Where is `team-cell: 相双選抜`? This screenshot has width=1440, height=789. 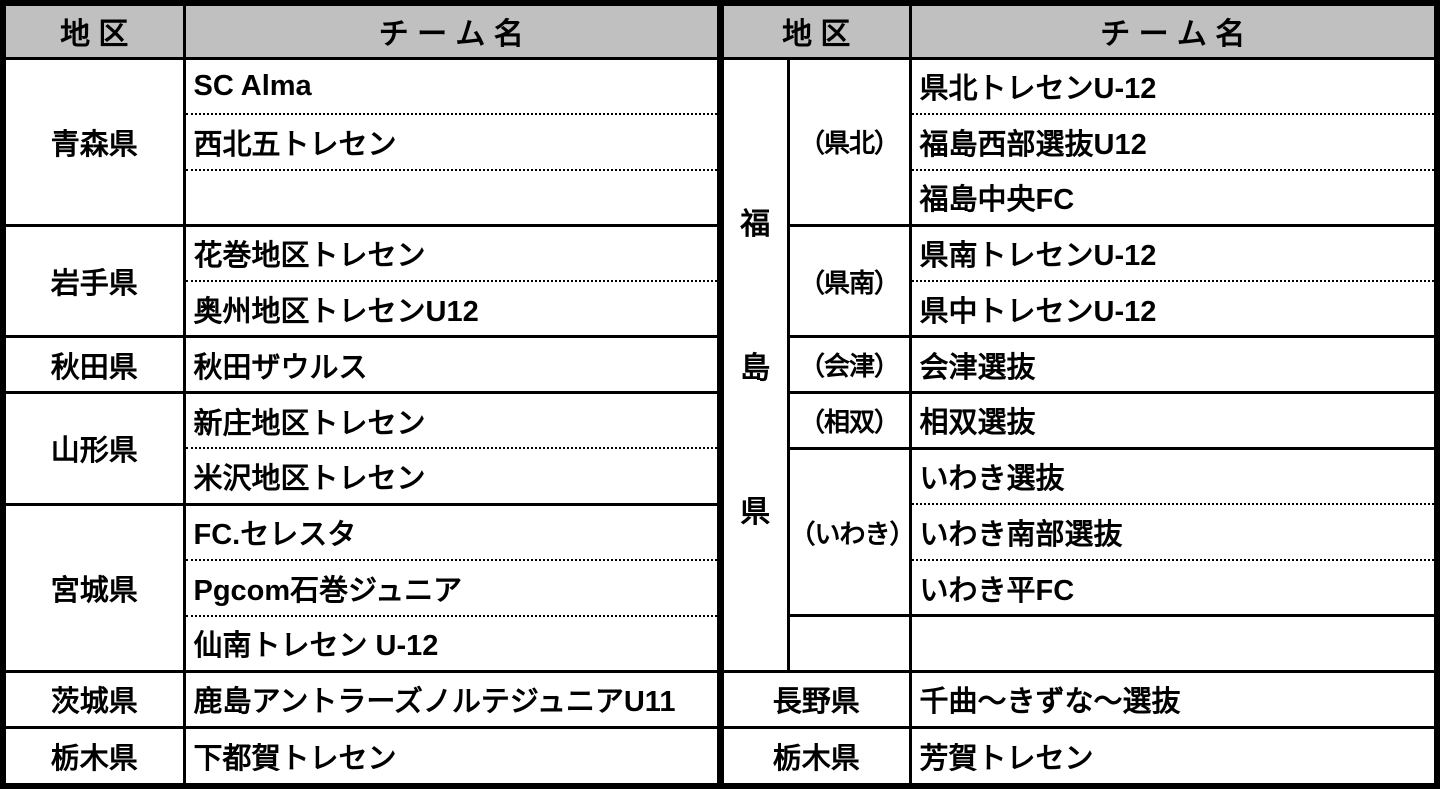 team-cell: 相双選抜 is located at coordinates (1171, 420).